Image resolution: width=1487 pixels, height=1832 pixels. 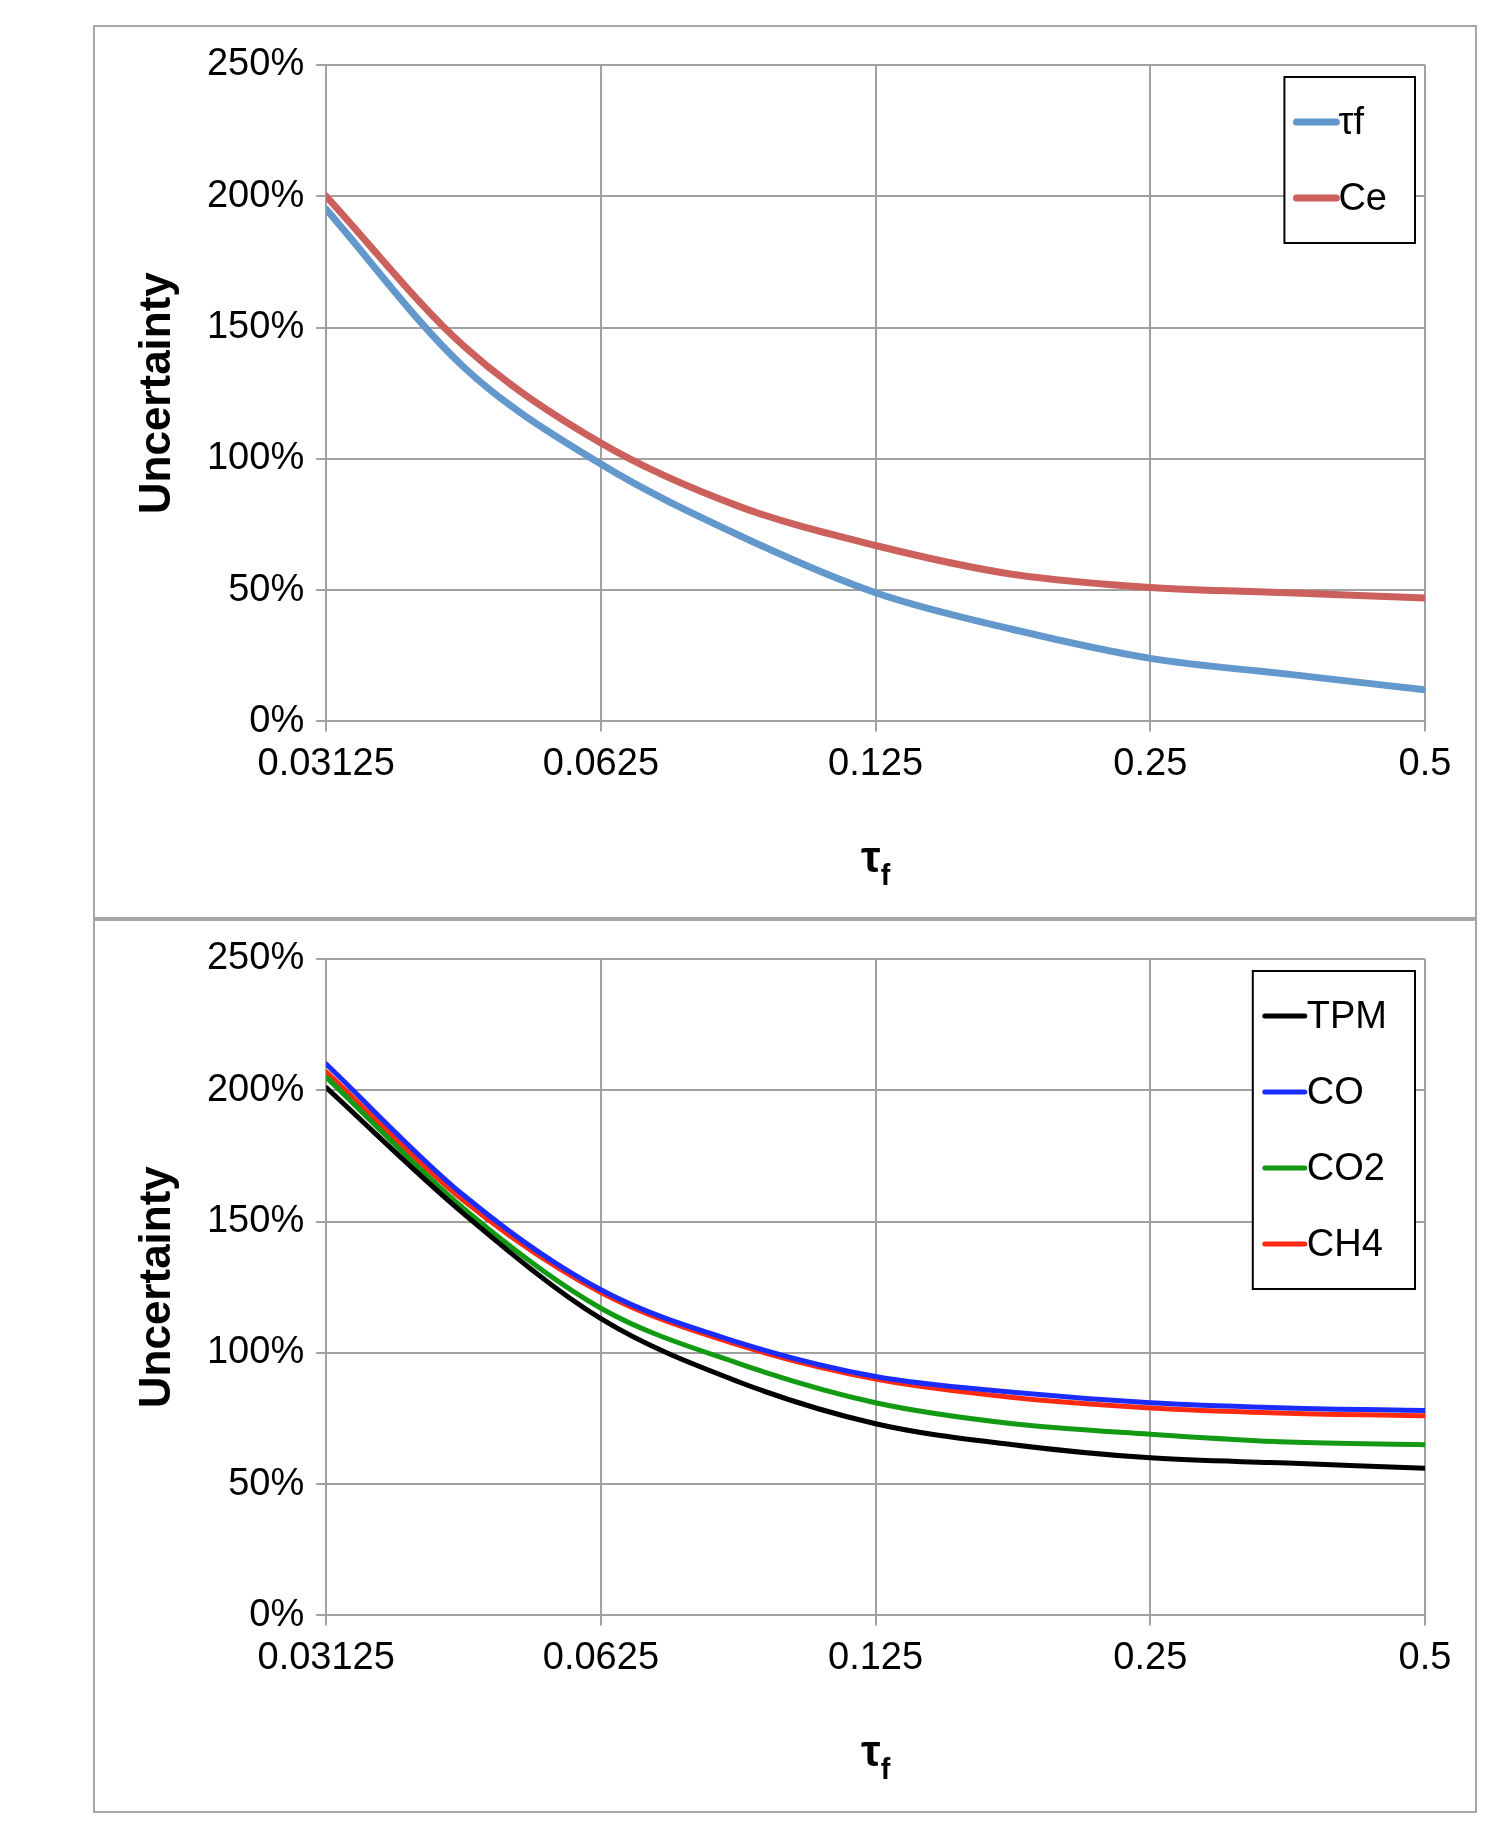 What do you see at coordinates (1347, 1015) in the screenshot?
I see `legend-label: TPM` at bounding box center [1347, 1015].